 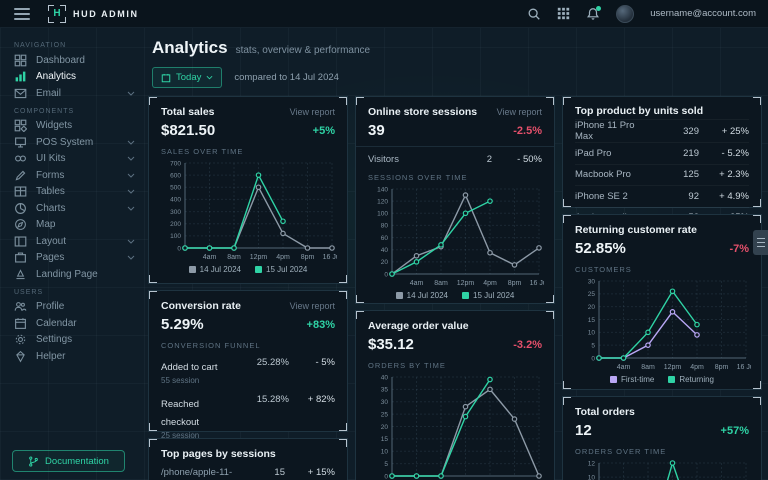 What do you see at coordinates (418, 326) in the screenshot?
I see `card-title: Average order value` at bounding box center [418, 326].